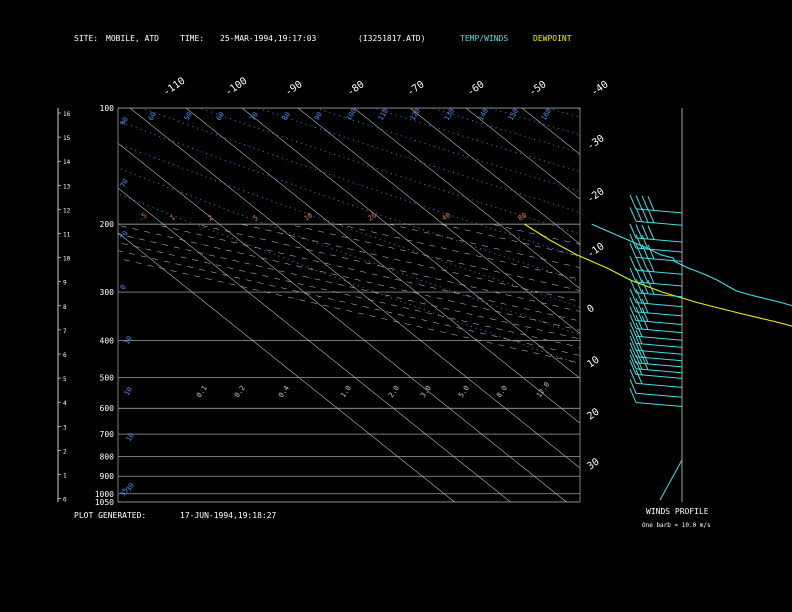  I want to click on height-tick-label: 8, so click(65, 307).